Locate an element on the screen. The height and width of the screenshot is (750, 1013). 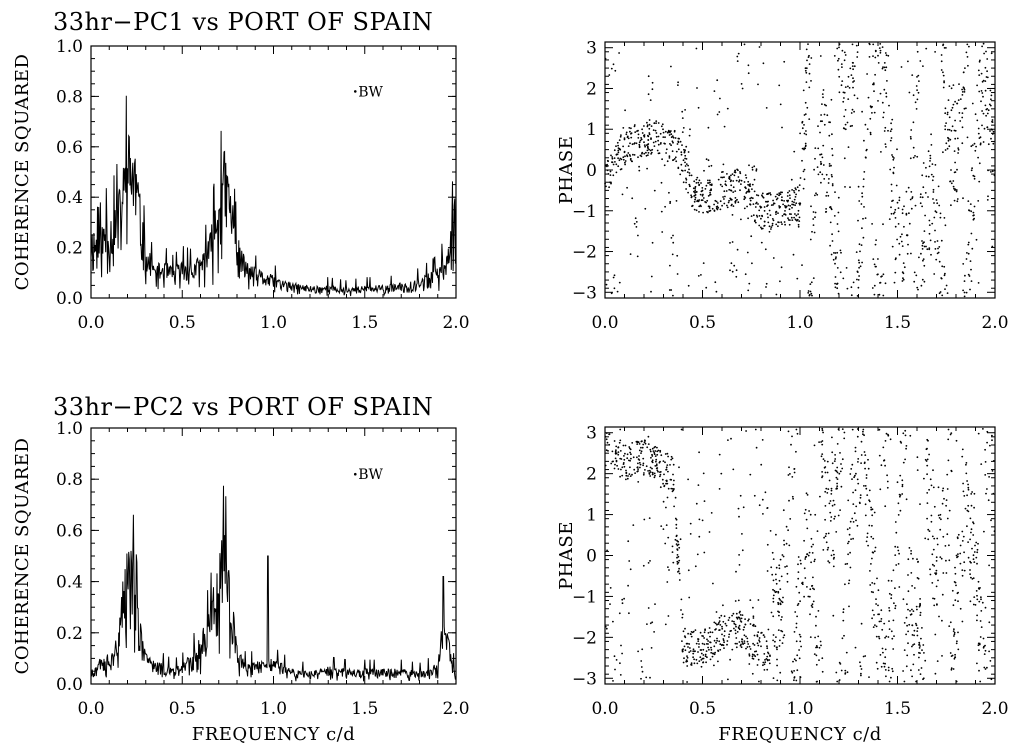
x-tick-label: 1.0 is located at coordinates (799, 709).